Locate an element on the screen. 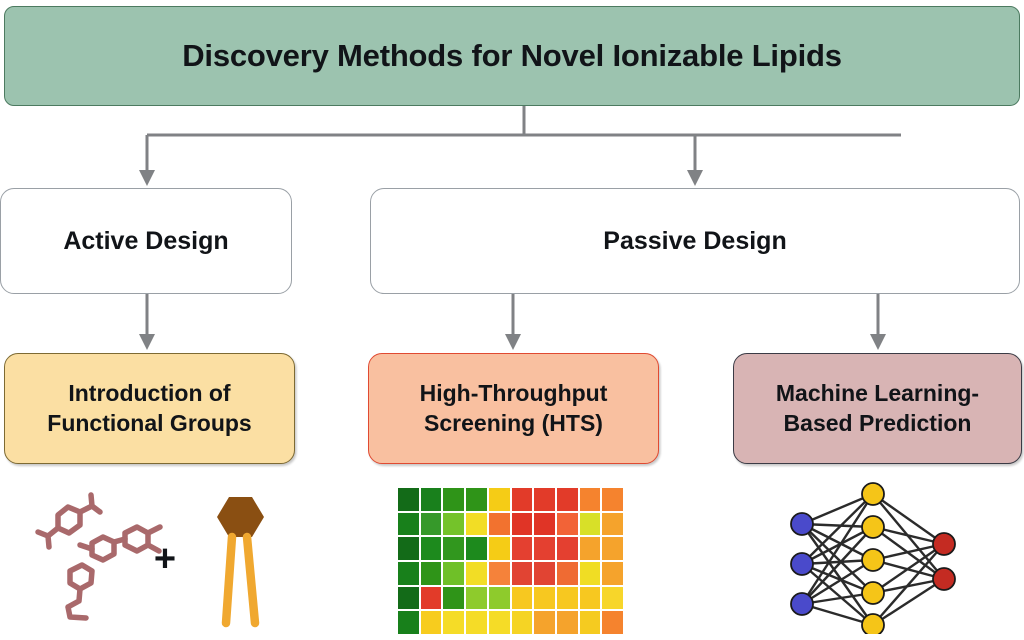  heatmap-cells is located at coordinates (510, 561).